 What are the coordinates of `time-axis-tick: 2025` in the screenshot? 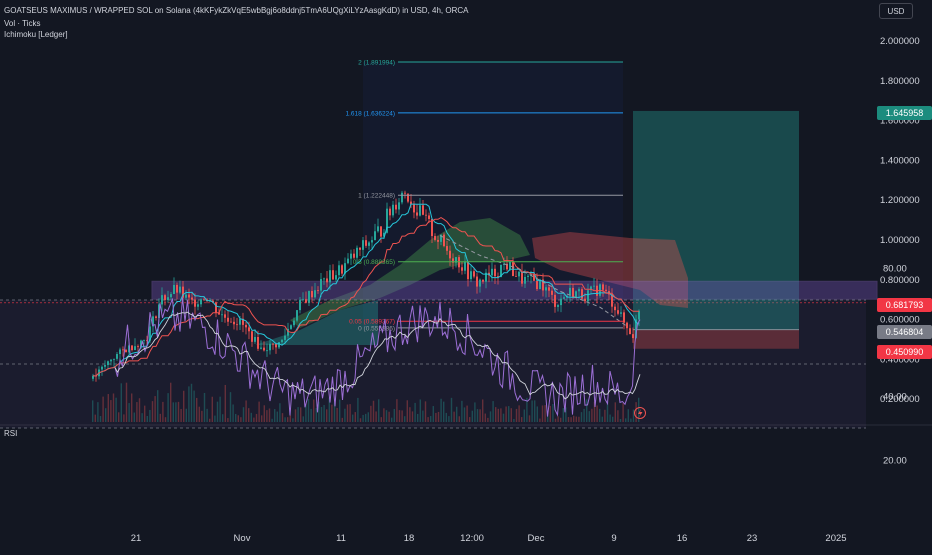 It's located at (835, 538).